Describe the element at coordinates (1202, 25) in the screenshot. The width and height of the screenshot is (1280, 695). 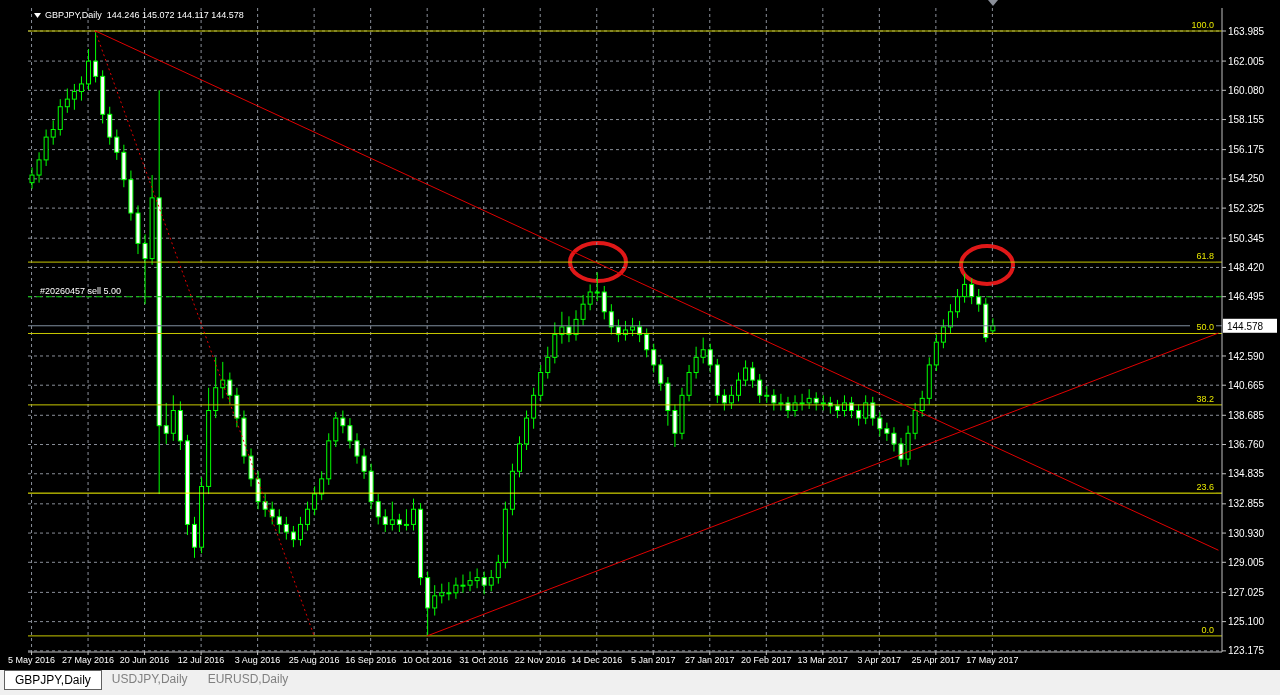
I see `annotation: 100.0` at that location.